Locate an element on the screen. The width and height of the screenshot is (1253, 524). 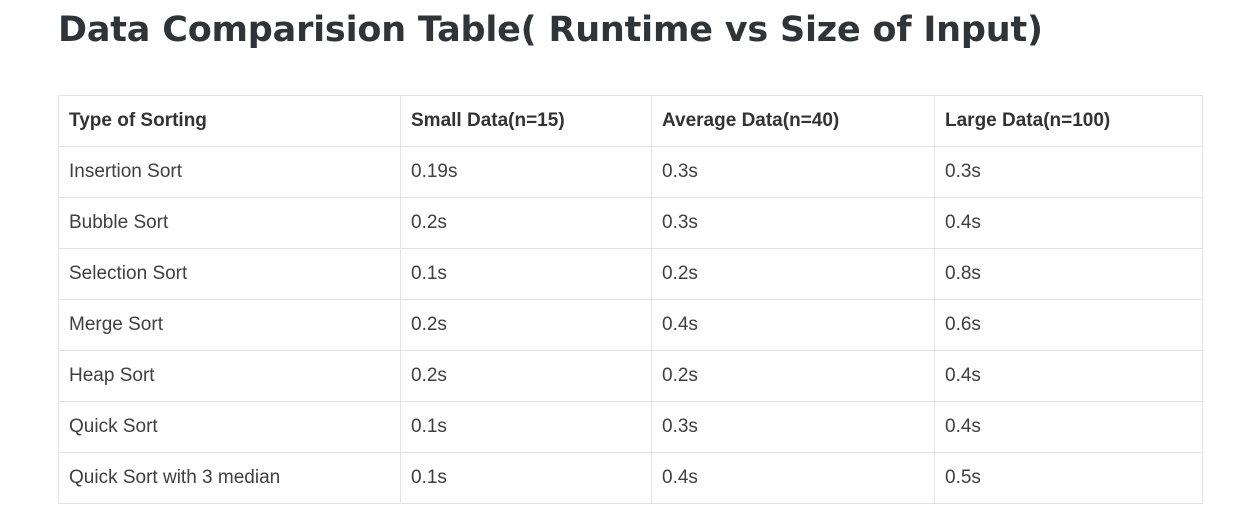
table-row: Selection Sort 0.1s 0.2s 0.8s is located at coordinates (630, 274).